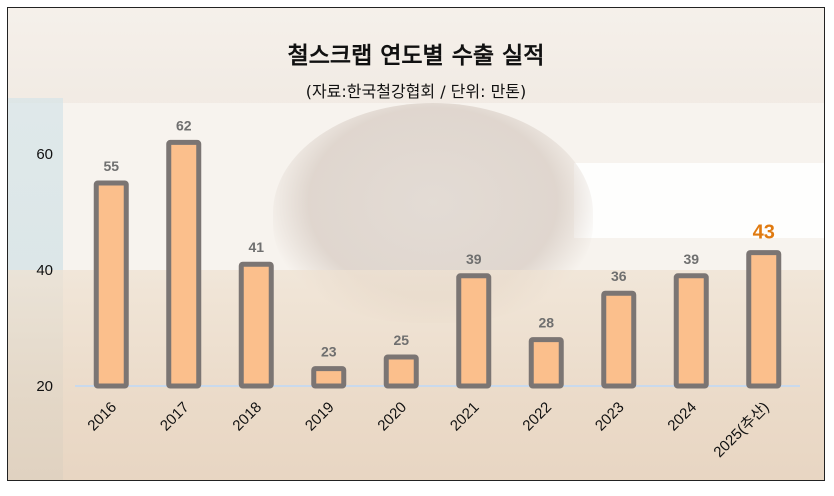  Describe the element at coordinates (102, 417) in the screenshot. I see `x-tick-label: 2016` at that location.